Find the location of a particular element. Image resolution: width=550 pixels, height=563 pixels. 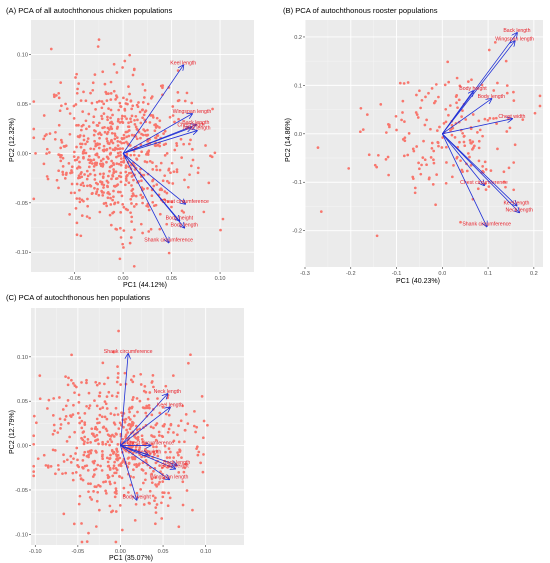

panel-c-xlabel: PC1 (35.07%) is located at coordinates (131, 558).